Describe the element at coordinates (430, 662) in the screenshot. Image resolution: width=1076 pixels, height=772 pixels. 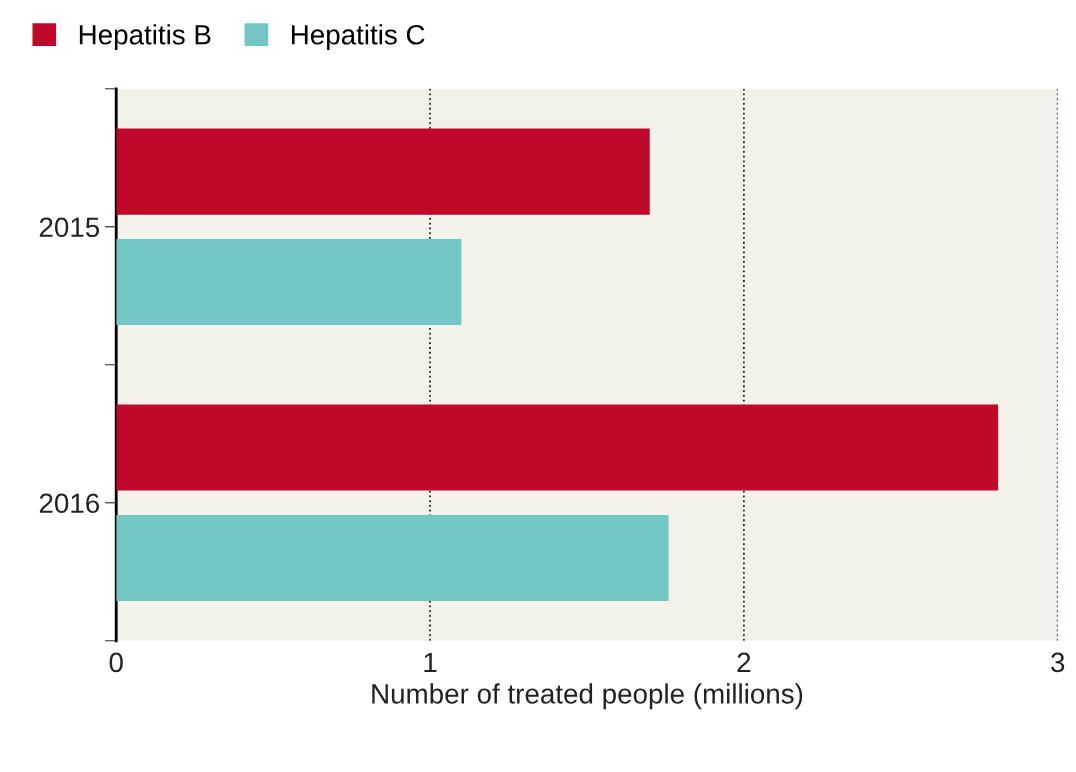
I see `x-tick-label: 1` at that location.